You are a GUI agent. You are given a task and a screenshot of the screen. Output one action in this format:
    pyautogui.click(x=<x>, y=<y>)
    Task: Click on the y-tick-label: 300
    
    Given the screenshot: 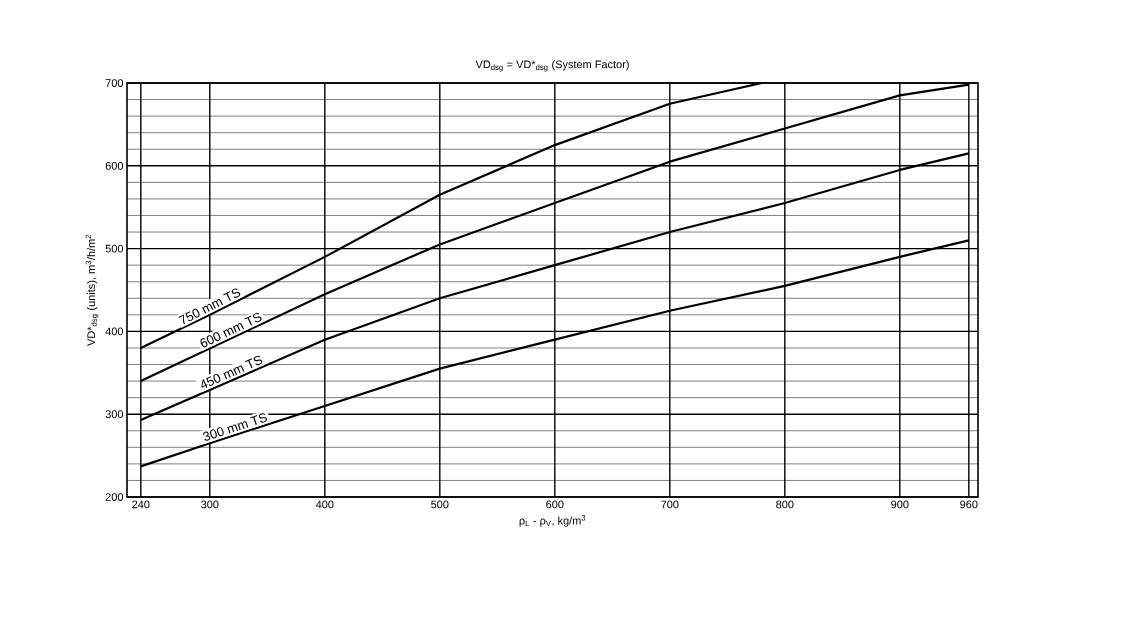 What is the action you would take?
    pyautogui.click(x=114, y=414)
    